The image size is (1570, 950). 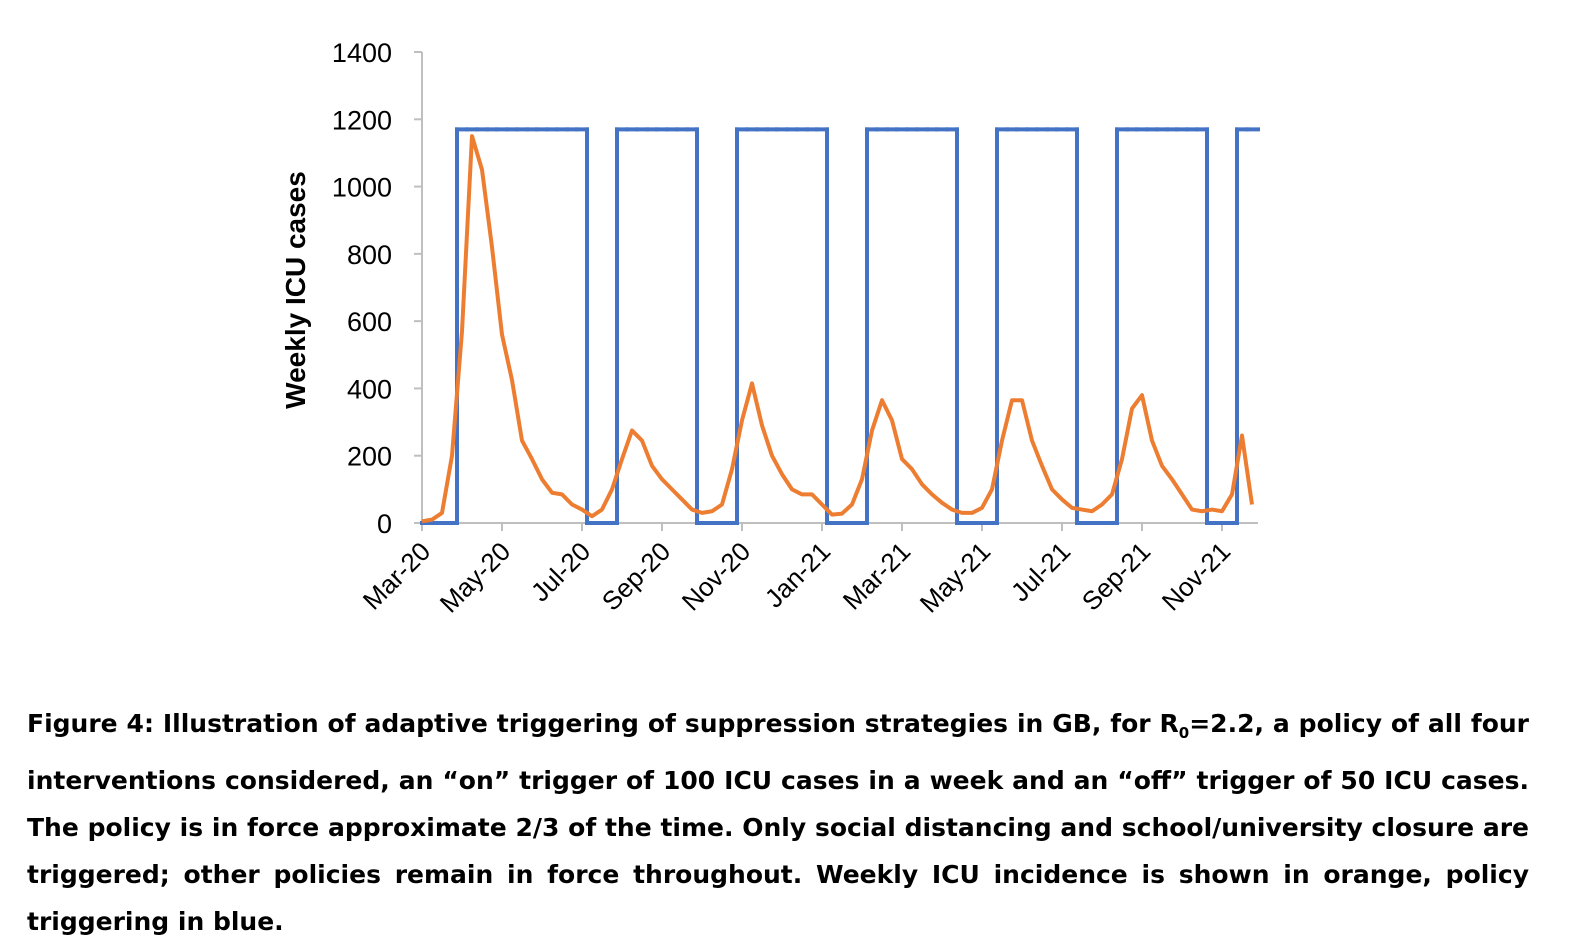 I want to click on x-tick-label: Nov-21, so click(x=1196, y=576).